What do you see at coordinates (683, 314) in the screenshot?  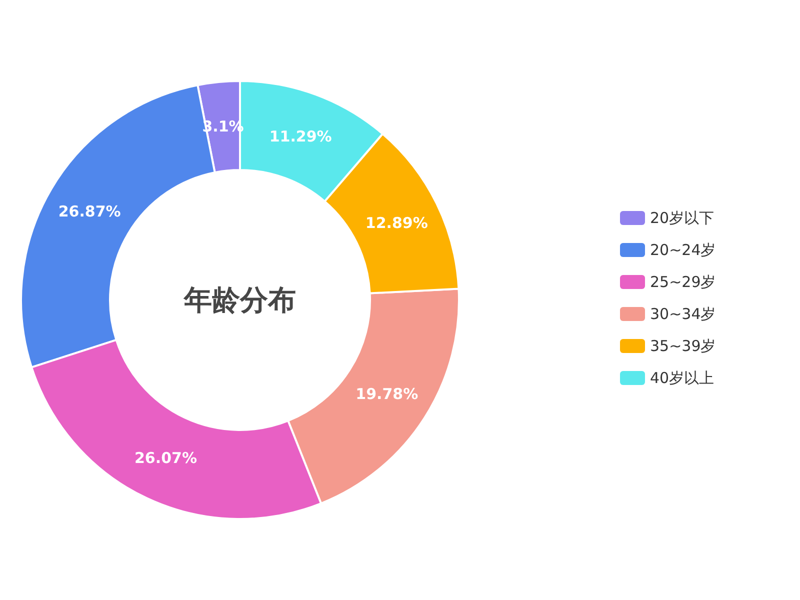 I see `legend-label: 30~34岁` at bounding box center [683, 314].